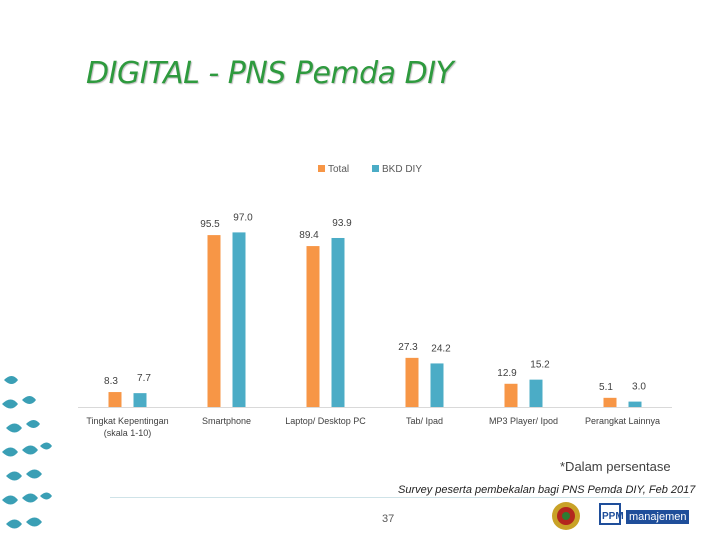 The height and width of the screenshot is (540, 720). What do you see at coordinates (408, 347) in the screenshot?
I see `data-label-total-3: 27.3` at bounding box center [408, 347].